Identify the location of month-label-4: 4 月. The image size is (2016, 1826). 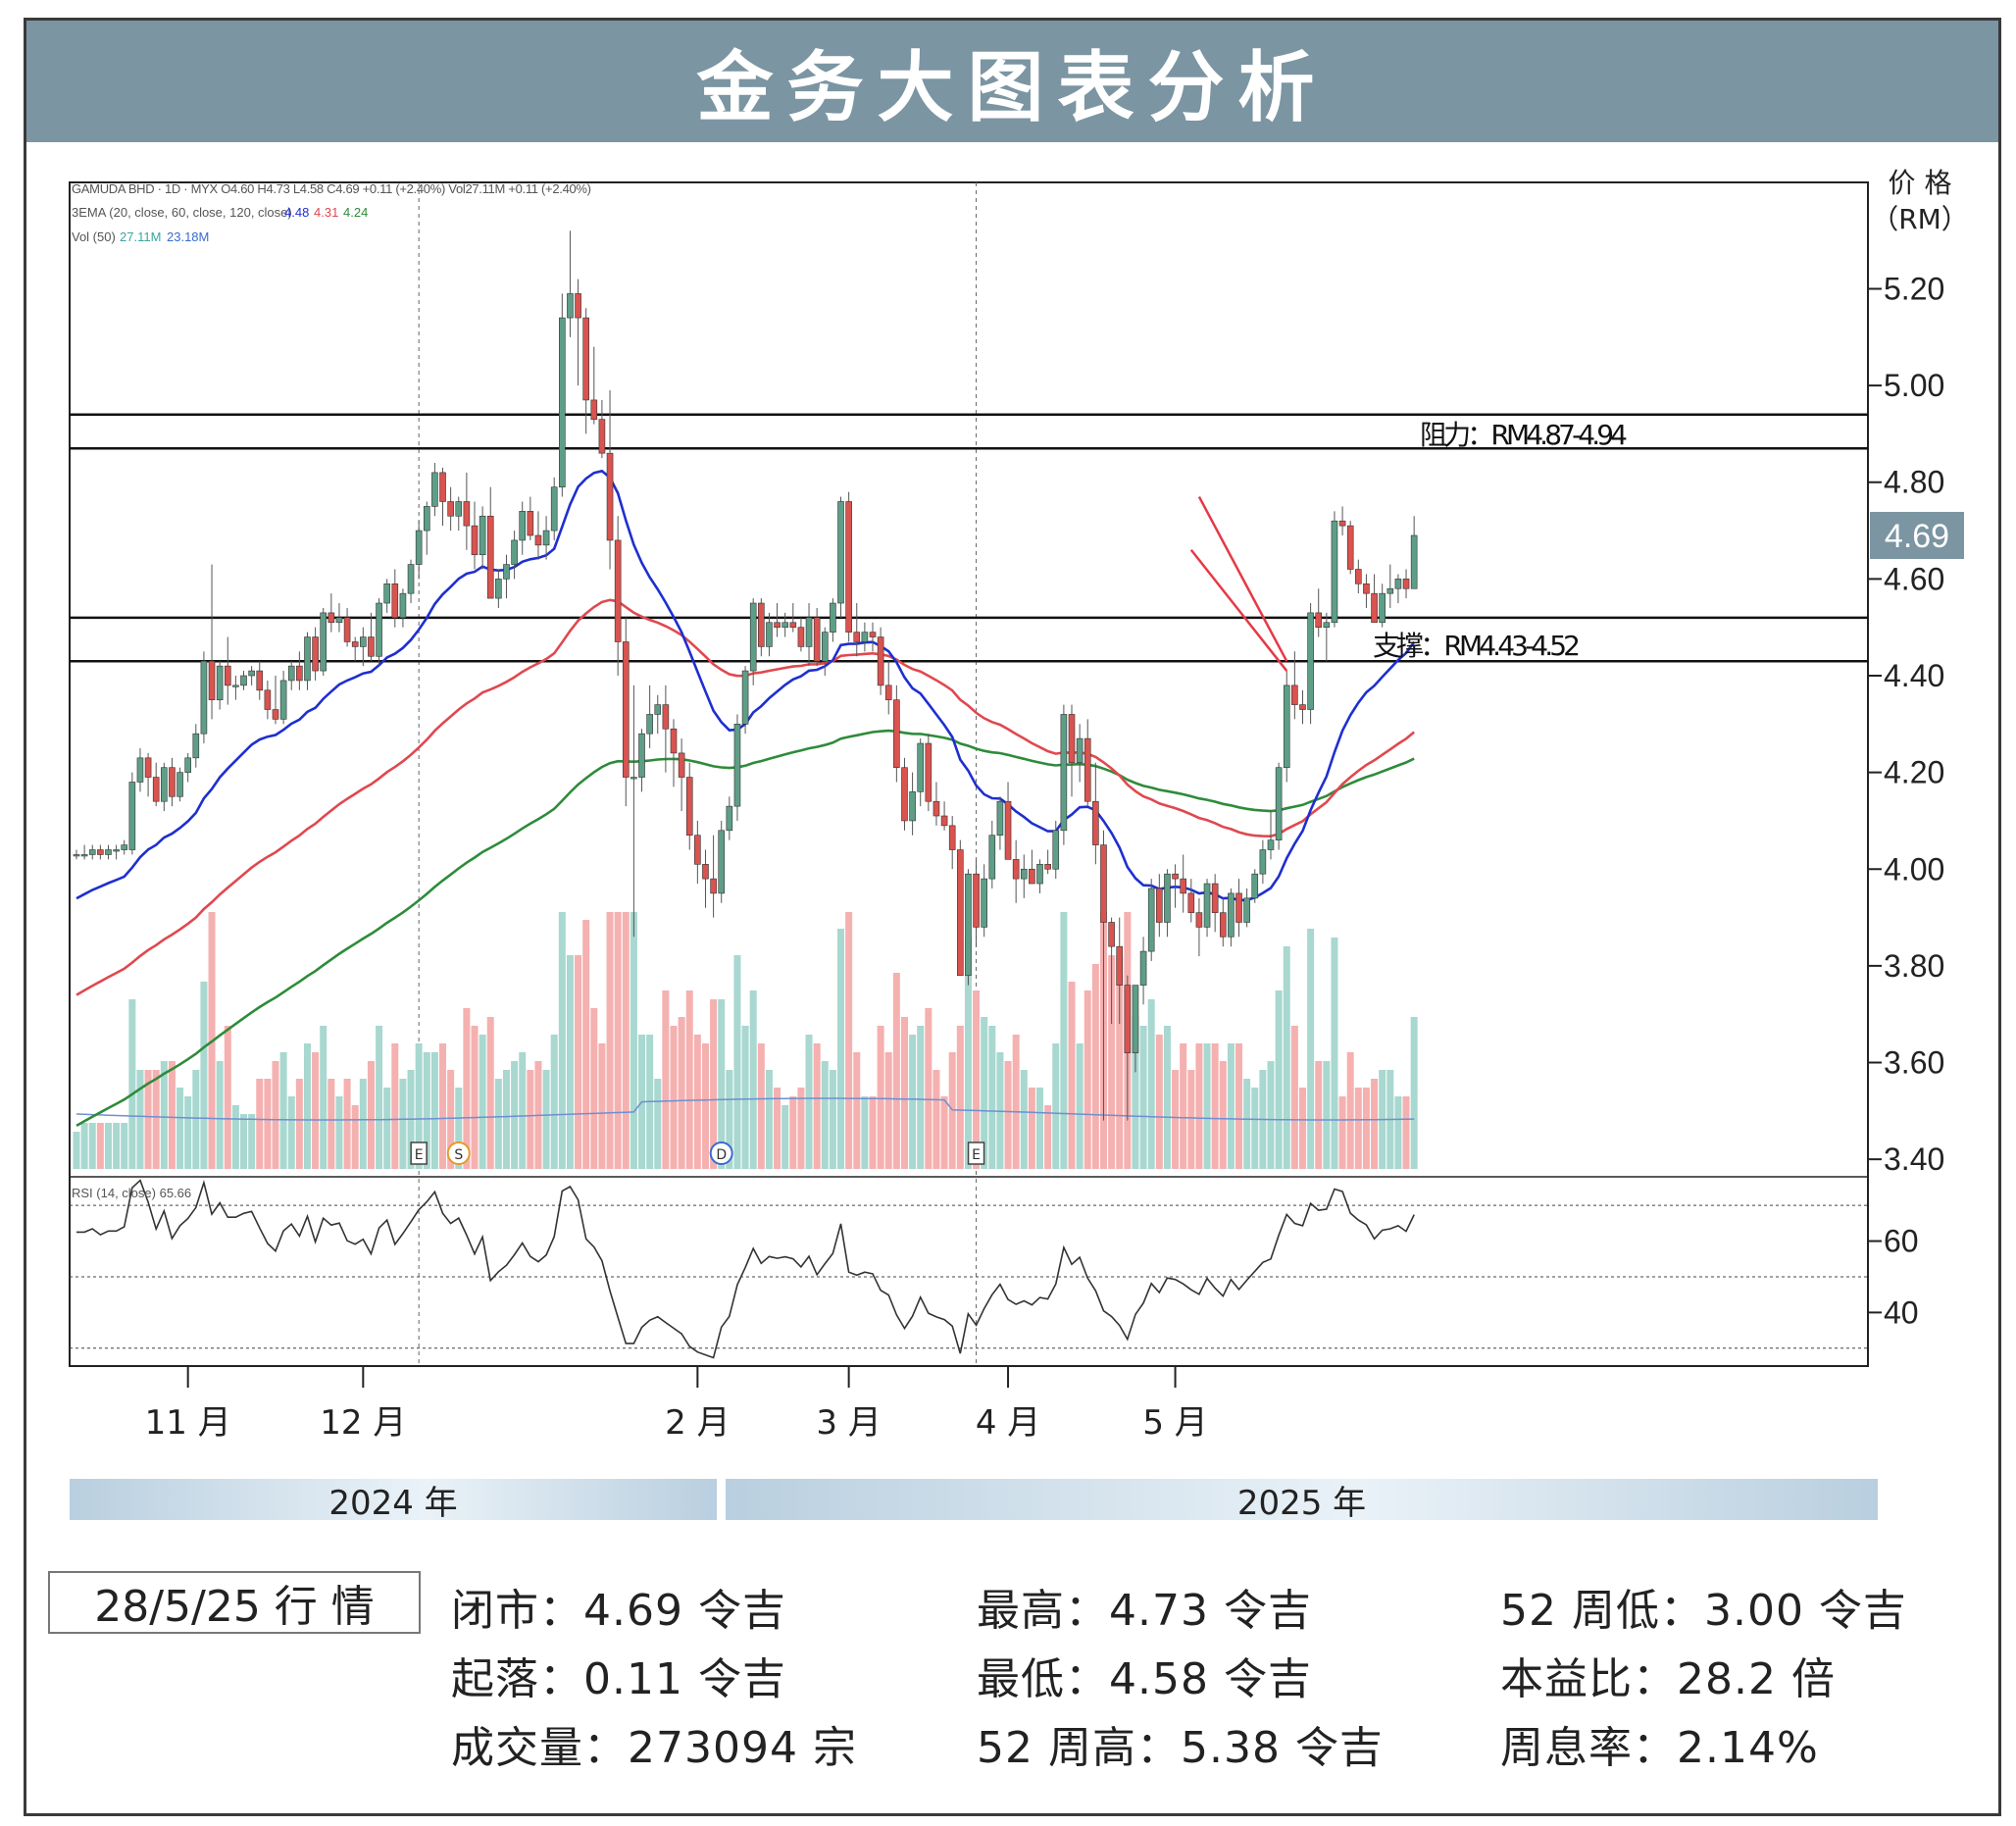
(1008, 1423).